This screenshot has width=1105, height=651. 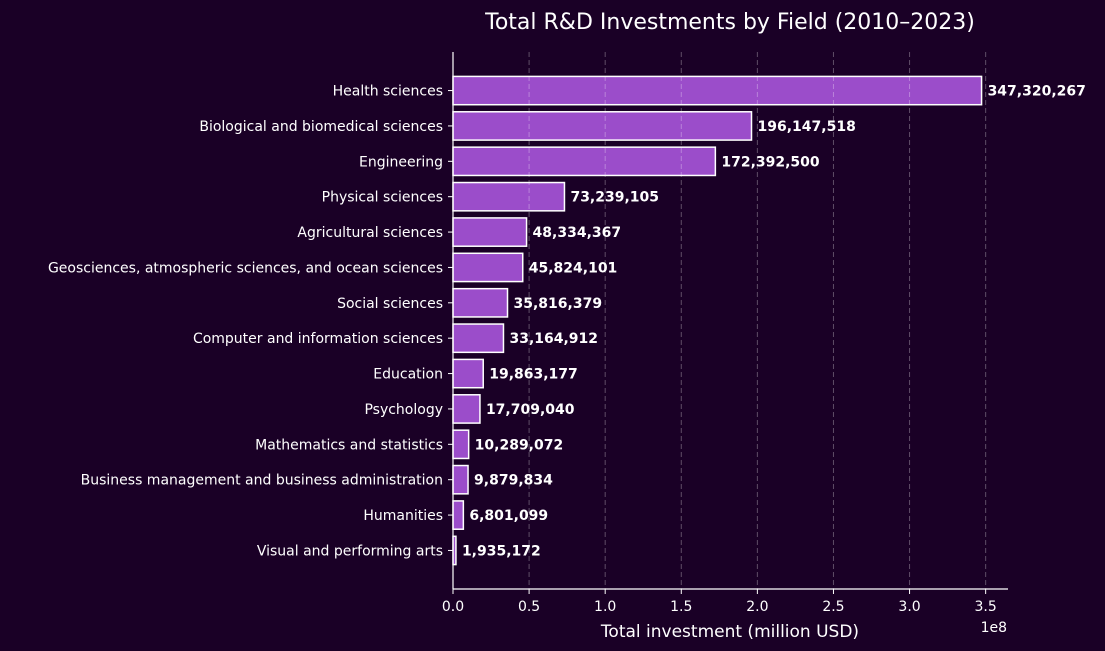 I want to click on y-tick-label: Health sciences, so click(x=388, y=92).